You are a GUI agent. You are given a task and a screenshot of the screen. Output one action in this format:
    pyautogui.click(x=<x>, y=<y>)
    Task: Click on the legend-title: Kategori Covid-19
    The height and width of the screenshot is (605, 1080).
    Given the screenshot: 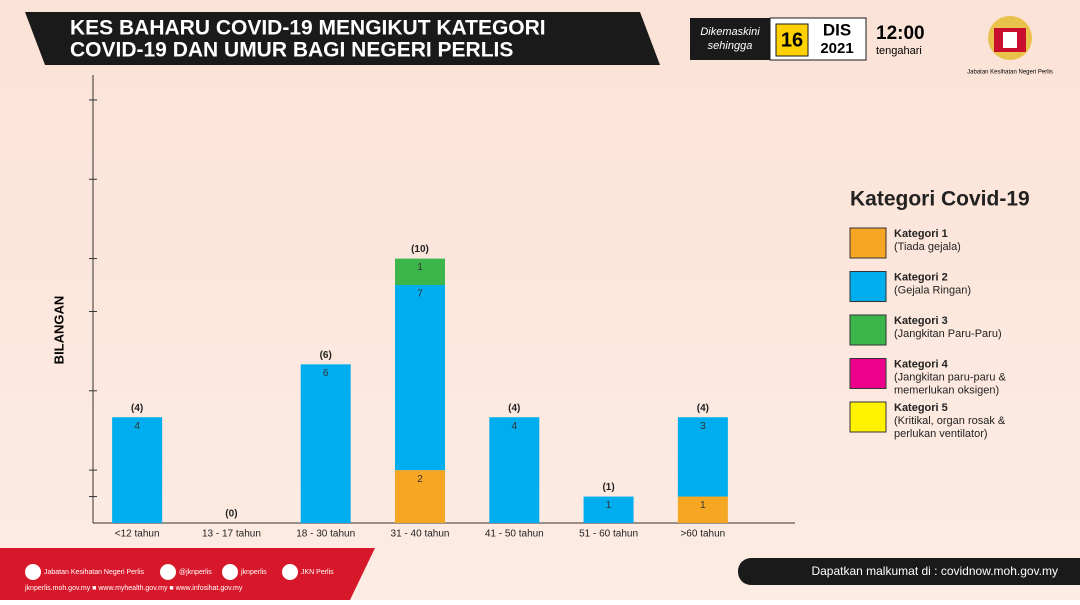 What is the action you would take?
    pyautogui.click(x=940, y=199)
    